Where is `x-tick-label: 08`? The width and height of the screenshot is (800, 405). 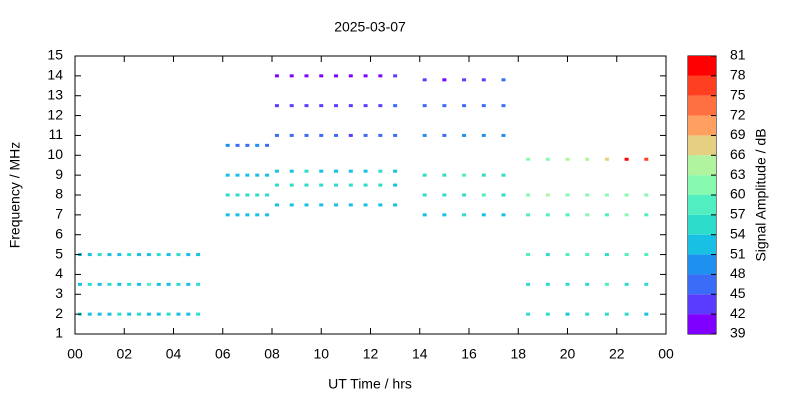 x-tick-label: 08 is located at coordinates (272, 354).